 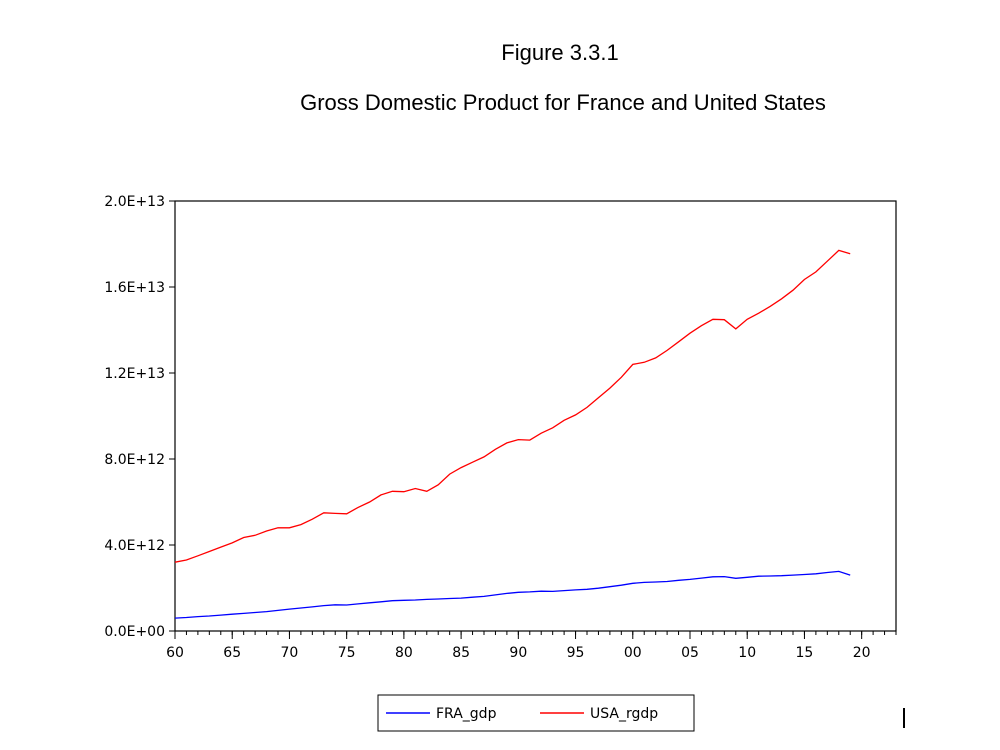 What do you see at coordinates (461, 653) in the screenshot?
I see `x-tick-label: 85` at bounding box center [461, 653].